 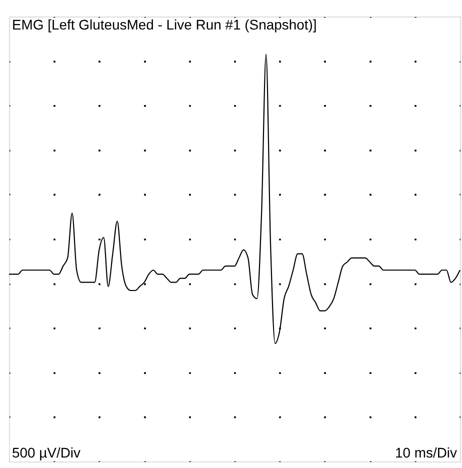 I want to click on annotation: 10 ms/Div, so click(x=426, y=452).